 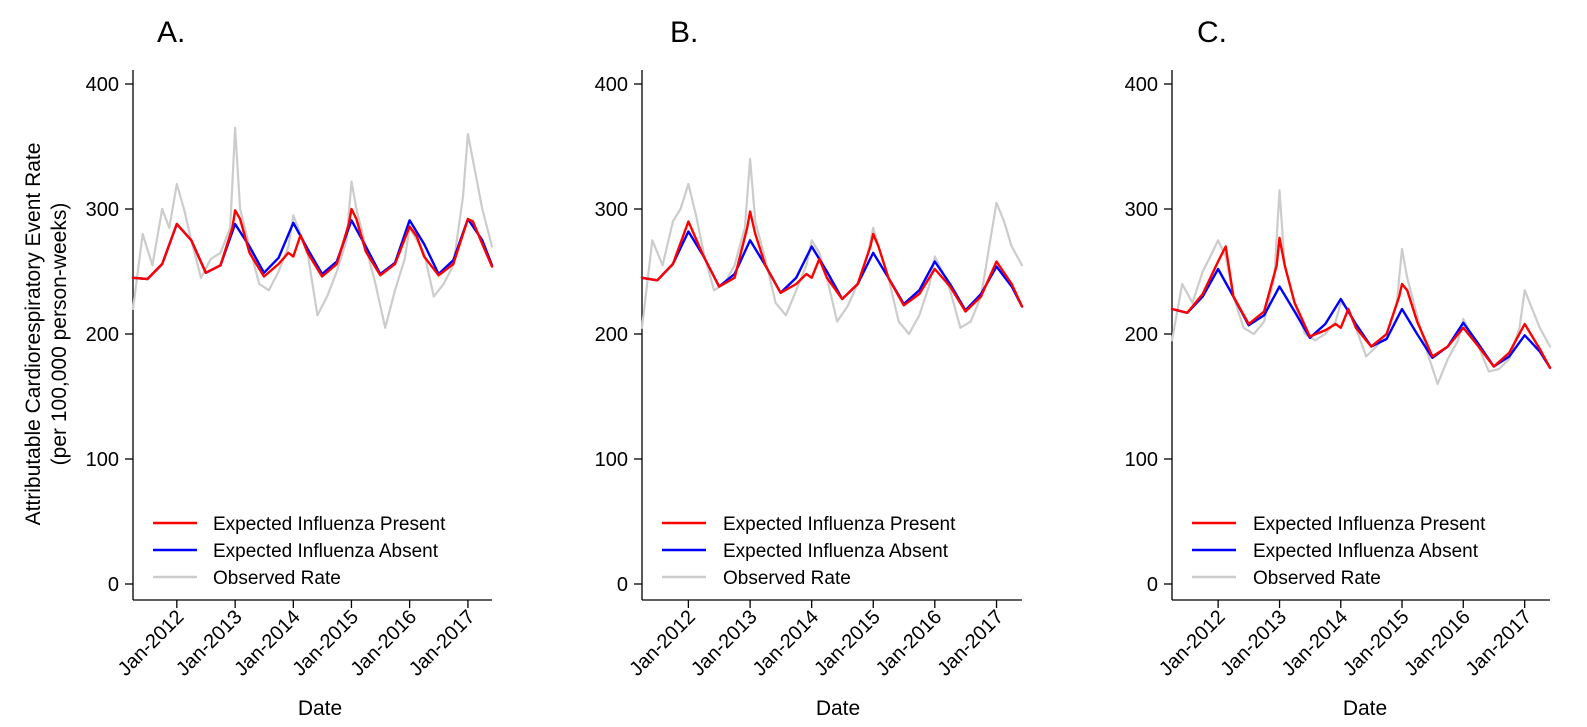 What do you see at coordinates (171, 32) in the screenshot?
I see `panel-a-label: A.` at bounding box center [171, 32].